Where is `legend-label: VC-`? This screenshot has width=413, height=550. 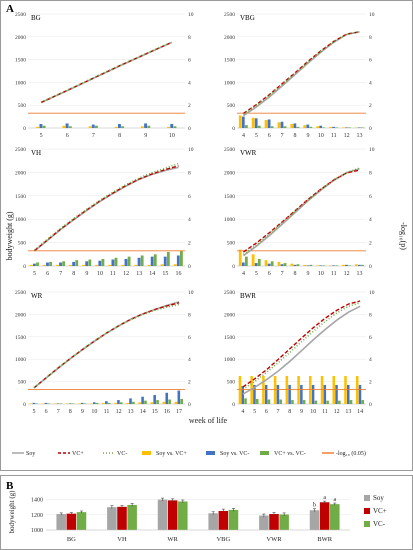 legend-label: VC- is located at coordinates (122, 454).